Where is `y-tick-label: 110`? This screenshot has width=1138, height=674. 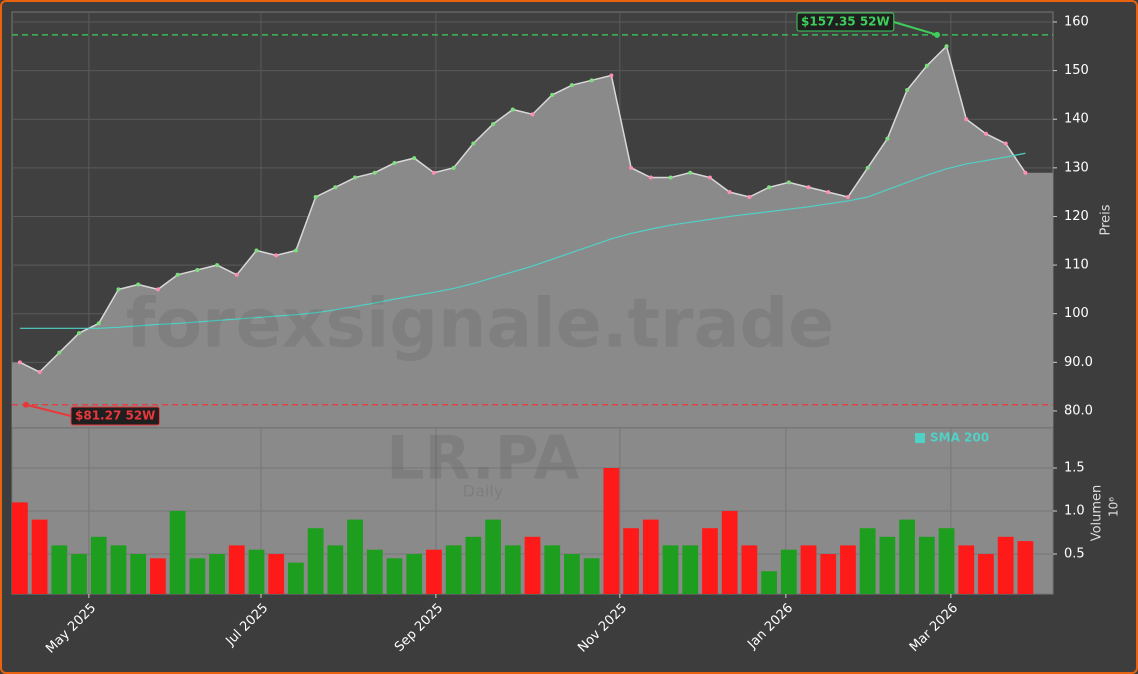
y-tick-label: 110 is located at coordinates (1076, 265).